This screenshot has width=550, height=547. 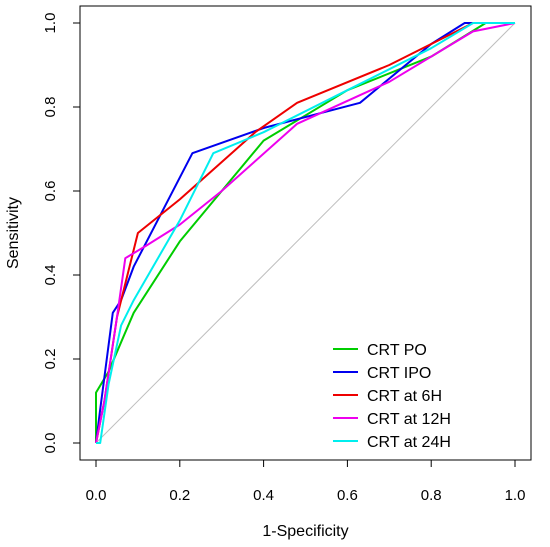 What do you see at coordinates (61, 233) in the screenshot?
I see `y-axis: 0.0 0.2 0.4 0.6 0.8 1.0` at bounding box center [61, 233].